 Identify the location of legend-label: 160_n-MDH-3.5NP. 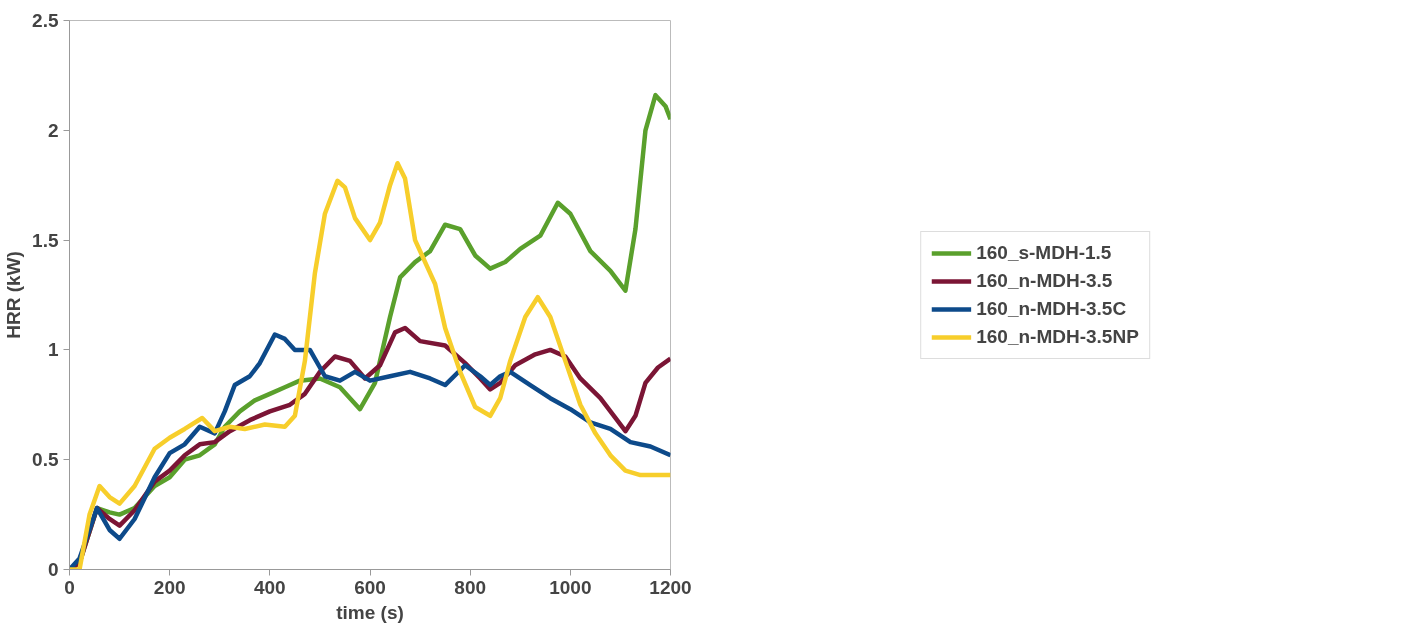
(1057, 336).